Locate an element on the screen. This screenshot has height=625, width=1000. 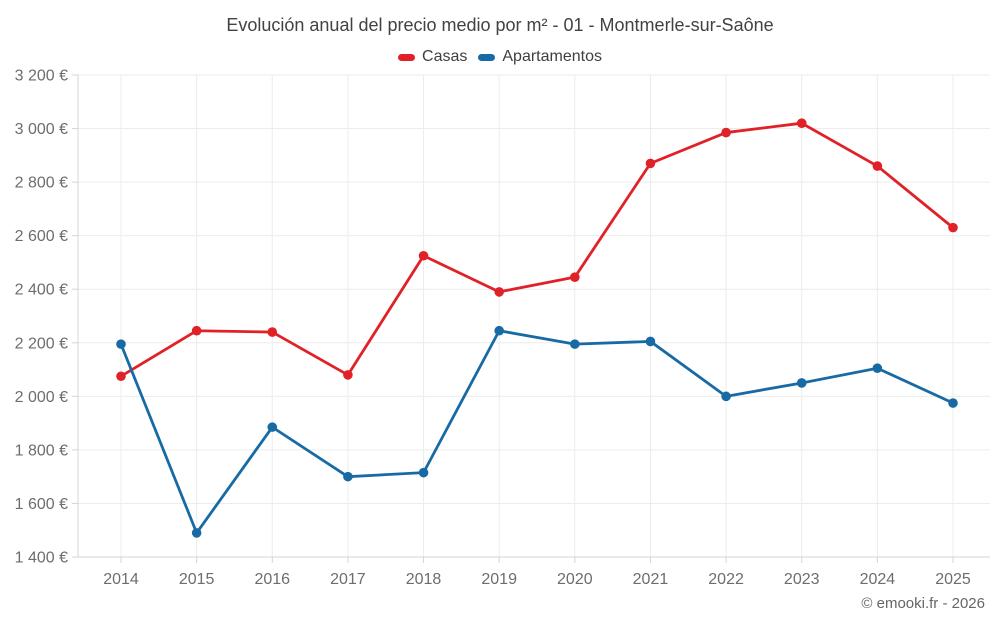
x-tick-label: 2023 is located at coordinates (802, 579).